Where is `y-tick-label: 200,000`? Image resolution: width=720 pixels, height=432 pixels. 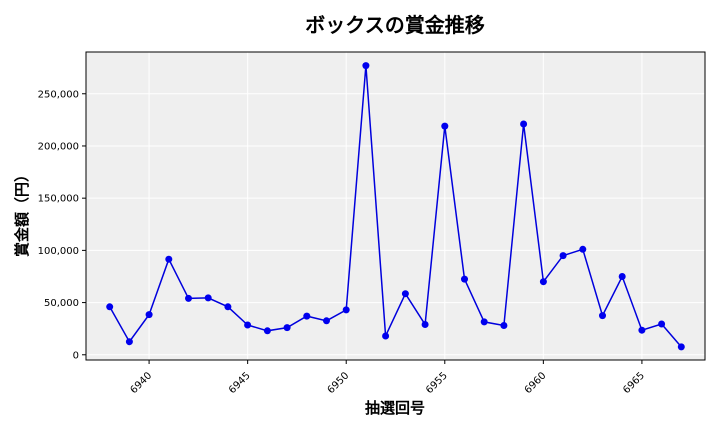
y-tick-label: 200,000 is located at coordinates (58, 146).